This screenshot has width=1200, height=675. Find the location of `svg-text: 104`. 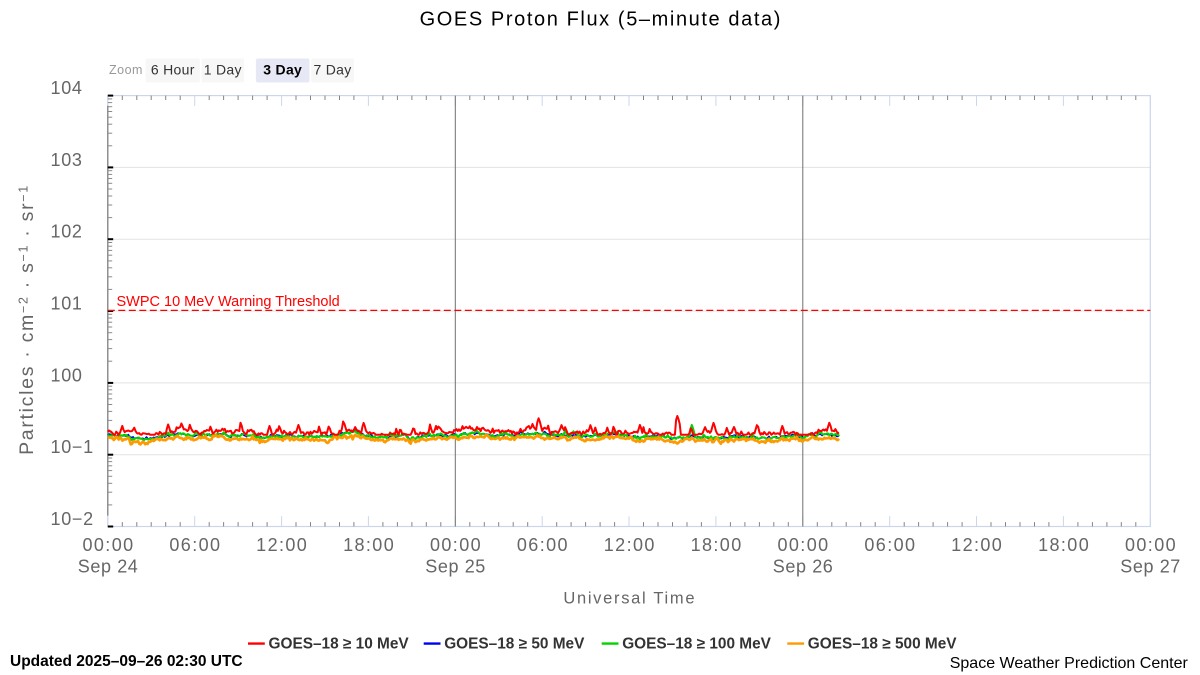

svg-text: 104 is located at coordinates (67, 88).